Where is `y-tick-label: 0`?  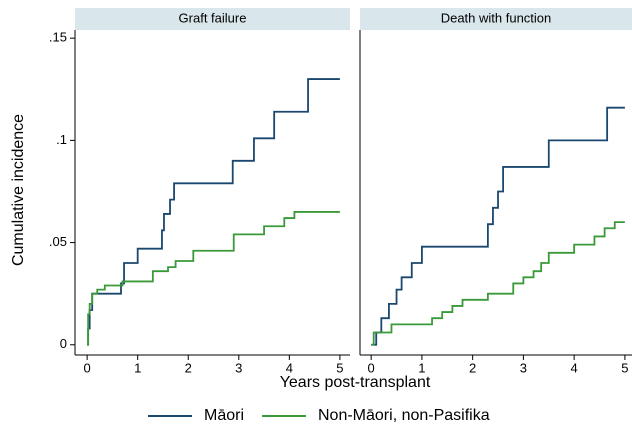 y-tick-label: 0 is located at coordinates (63, 343).